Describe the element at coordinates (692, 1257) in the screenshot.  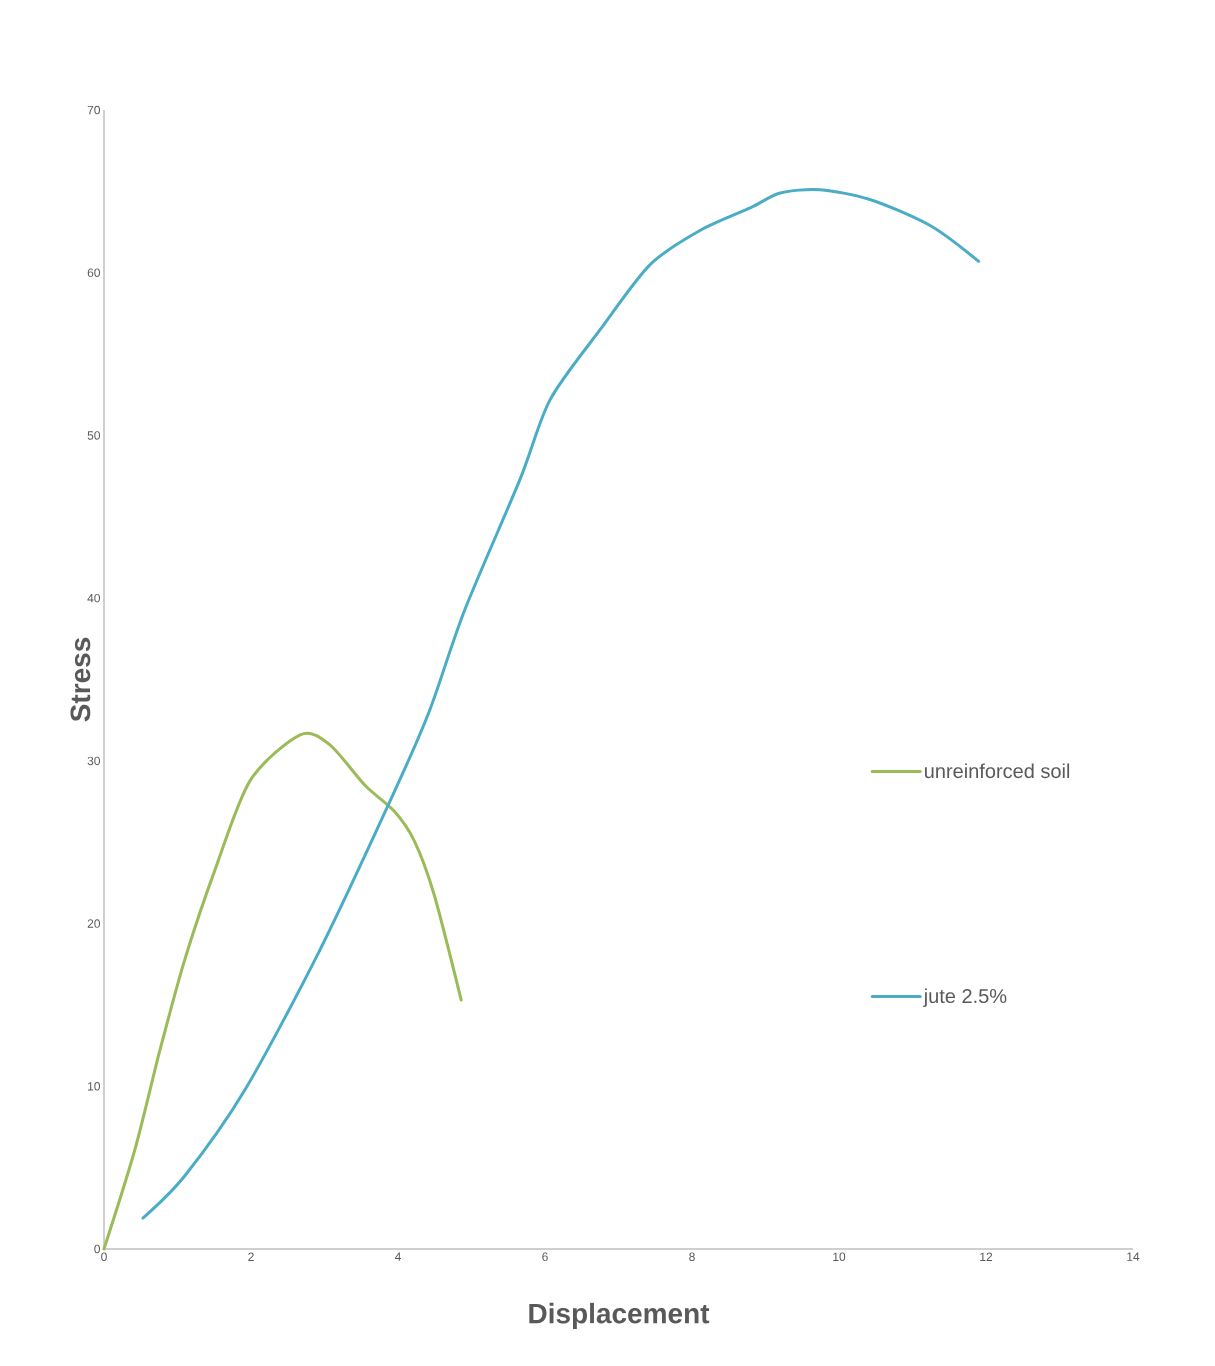
I see `x-tick-label: 8` at that location.